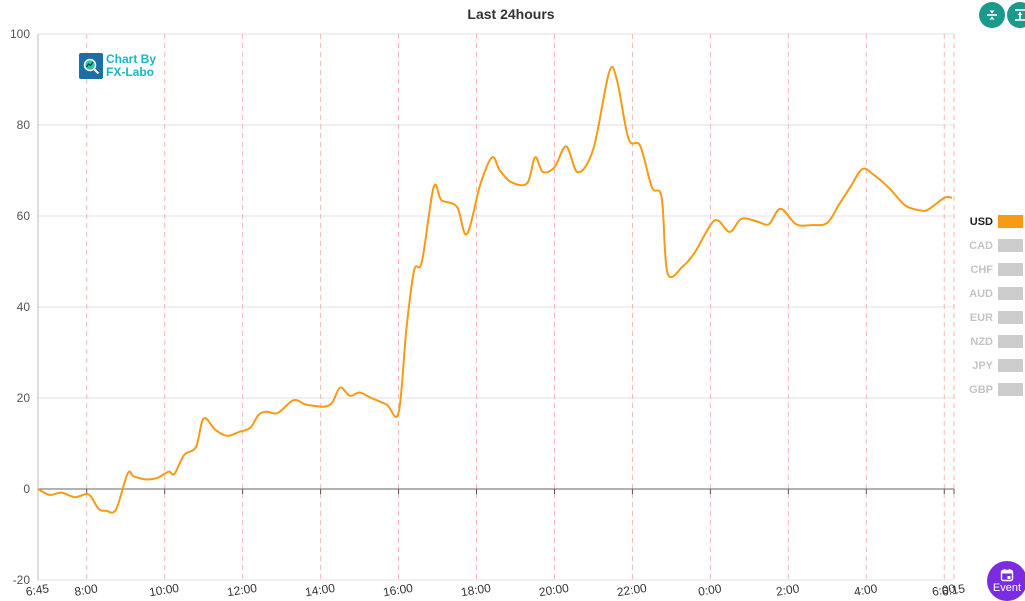 The width and height of the screenshot is (1025, 601). I want to click on y-tick-label: 60, so click(24, 216).